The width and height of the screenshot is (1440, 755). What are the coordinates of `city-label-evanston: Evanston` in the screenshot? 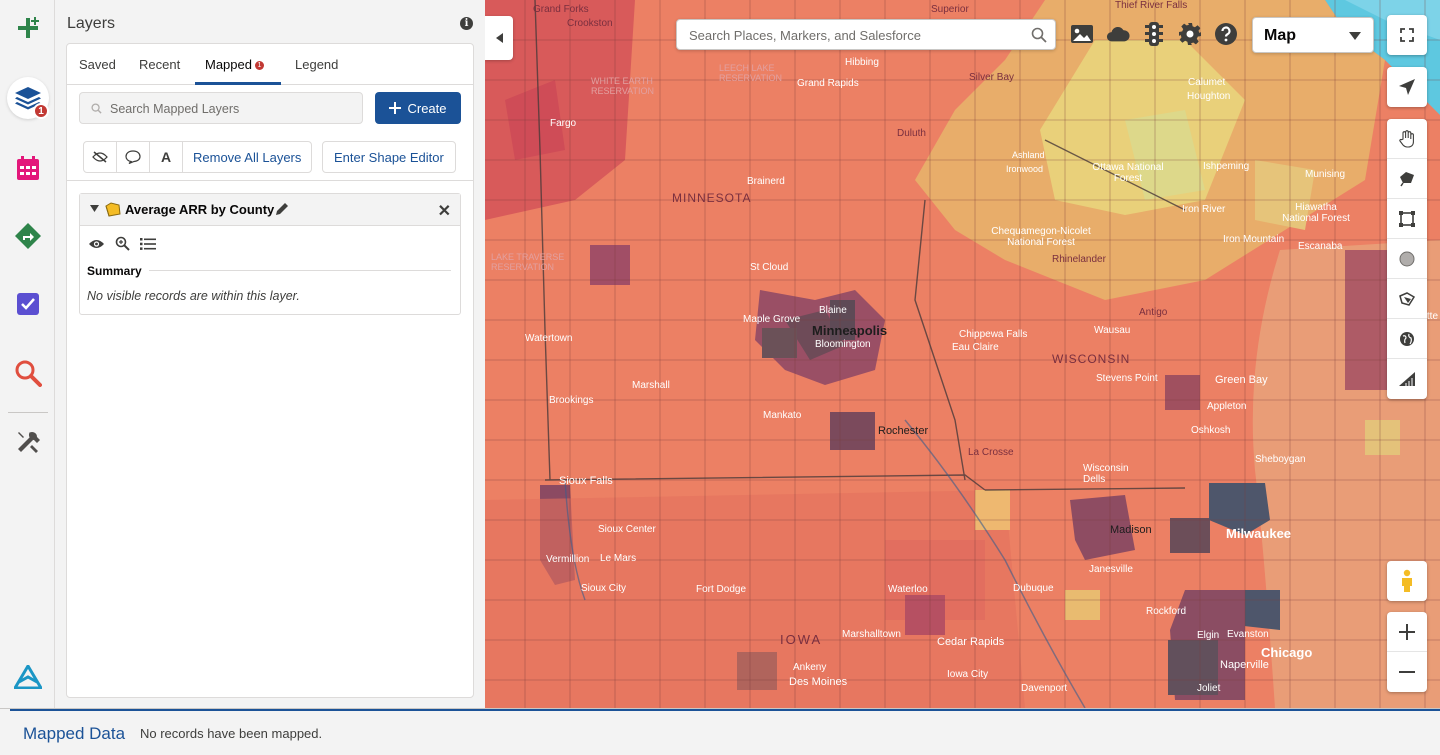 It's located at (1248, 634).